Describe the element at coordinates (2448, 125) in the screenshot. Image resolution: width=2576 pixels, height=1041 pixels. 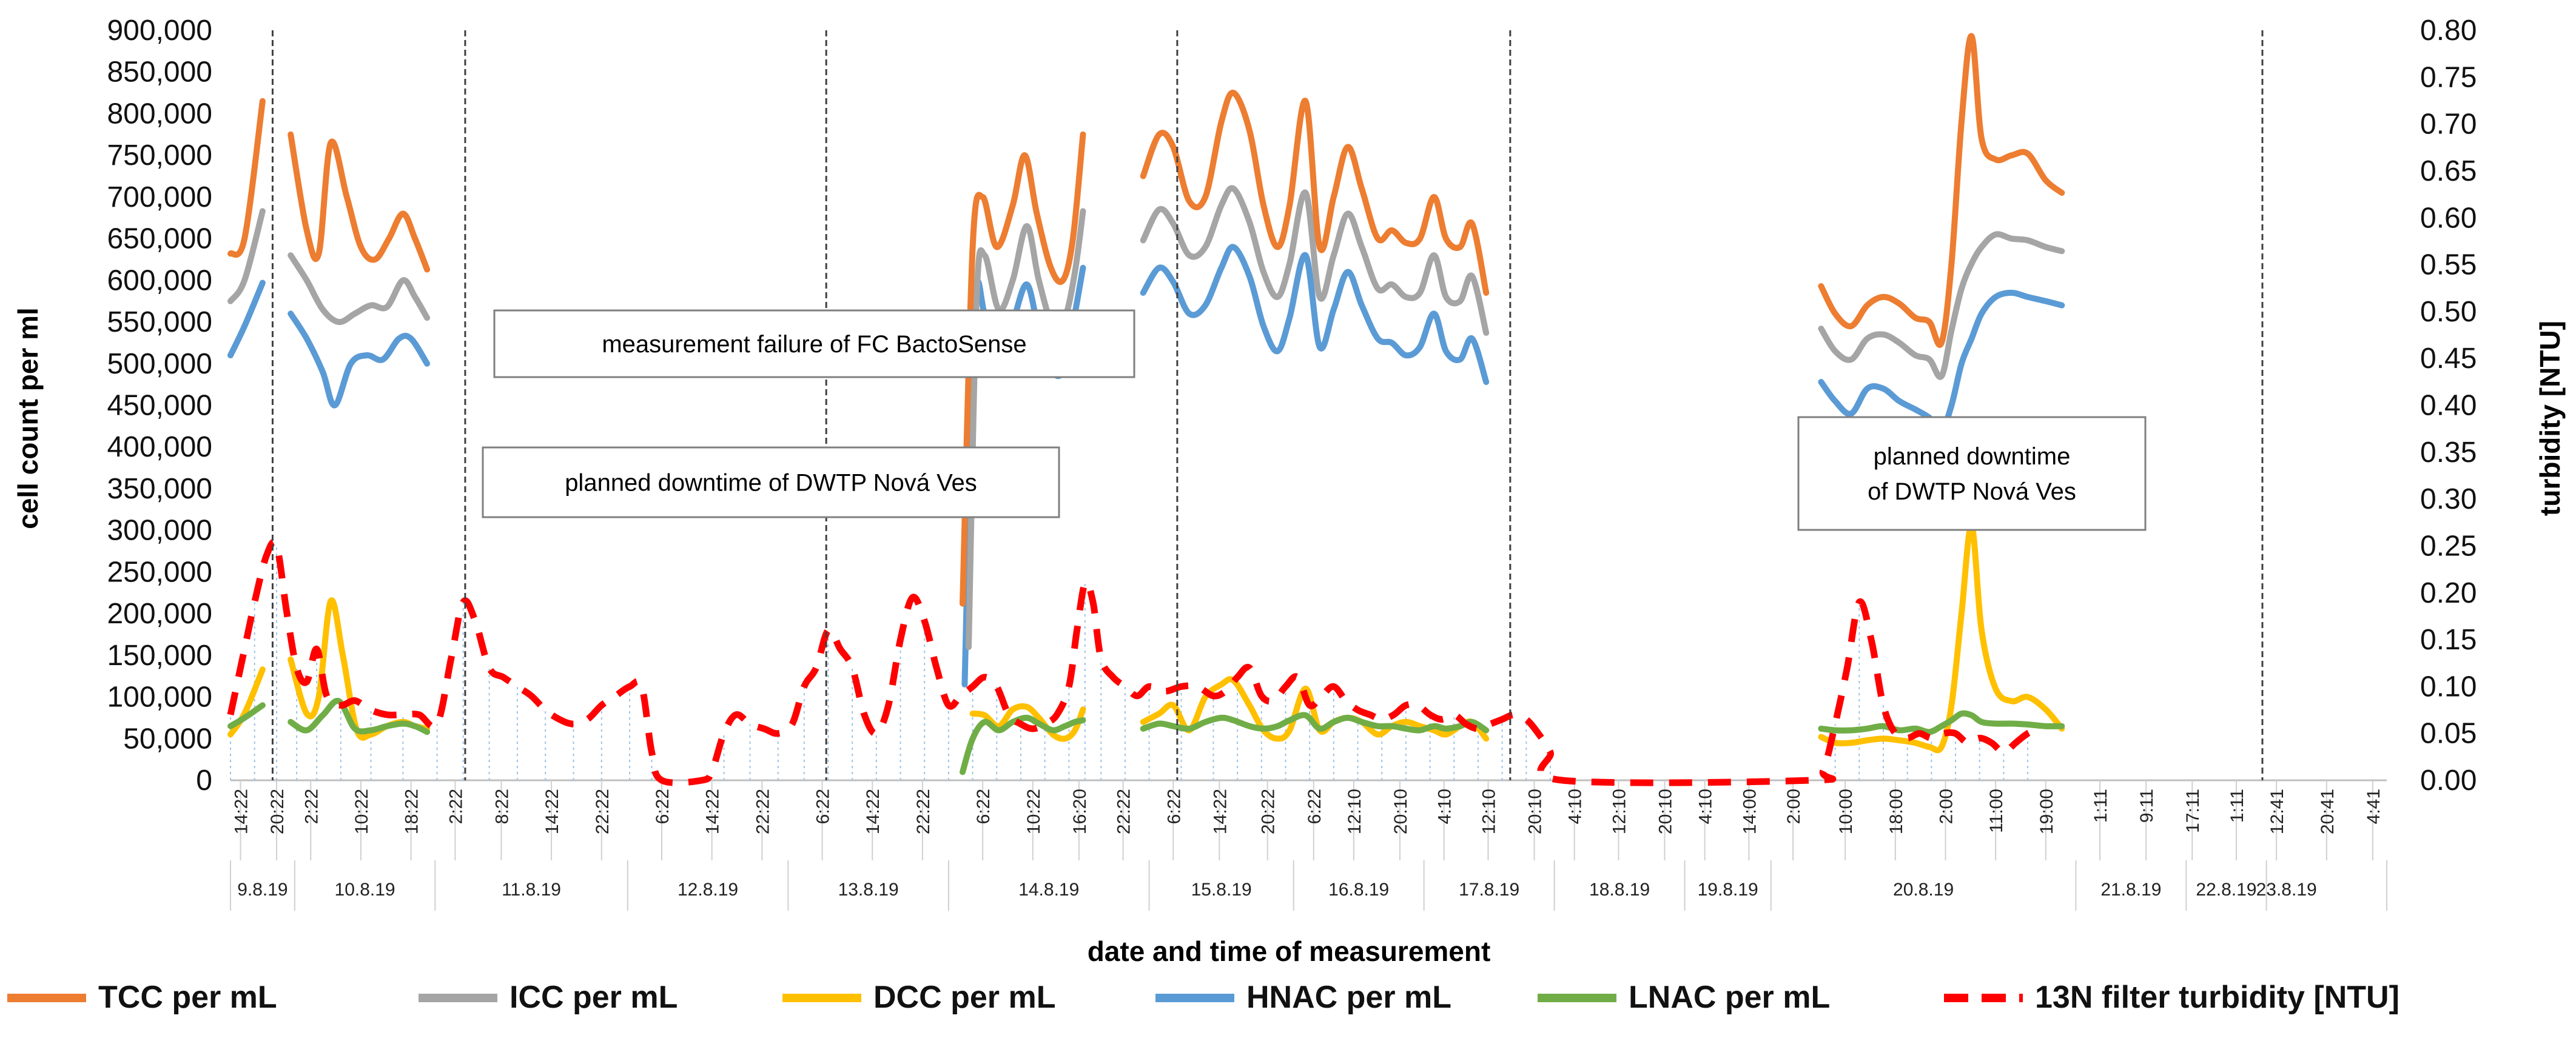
I see `y-tick-label-right: 0.70` at that location.